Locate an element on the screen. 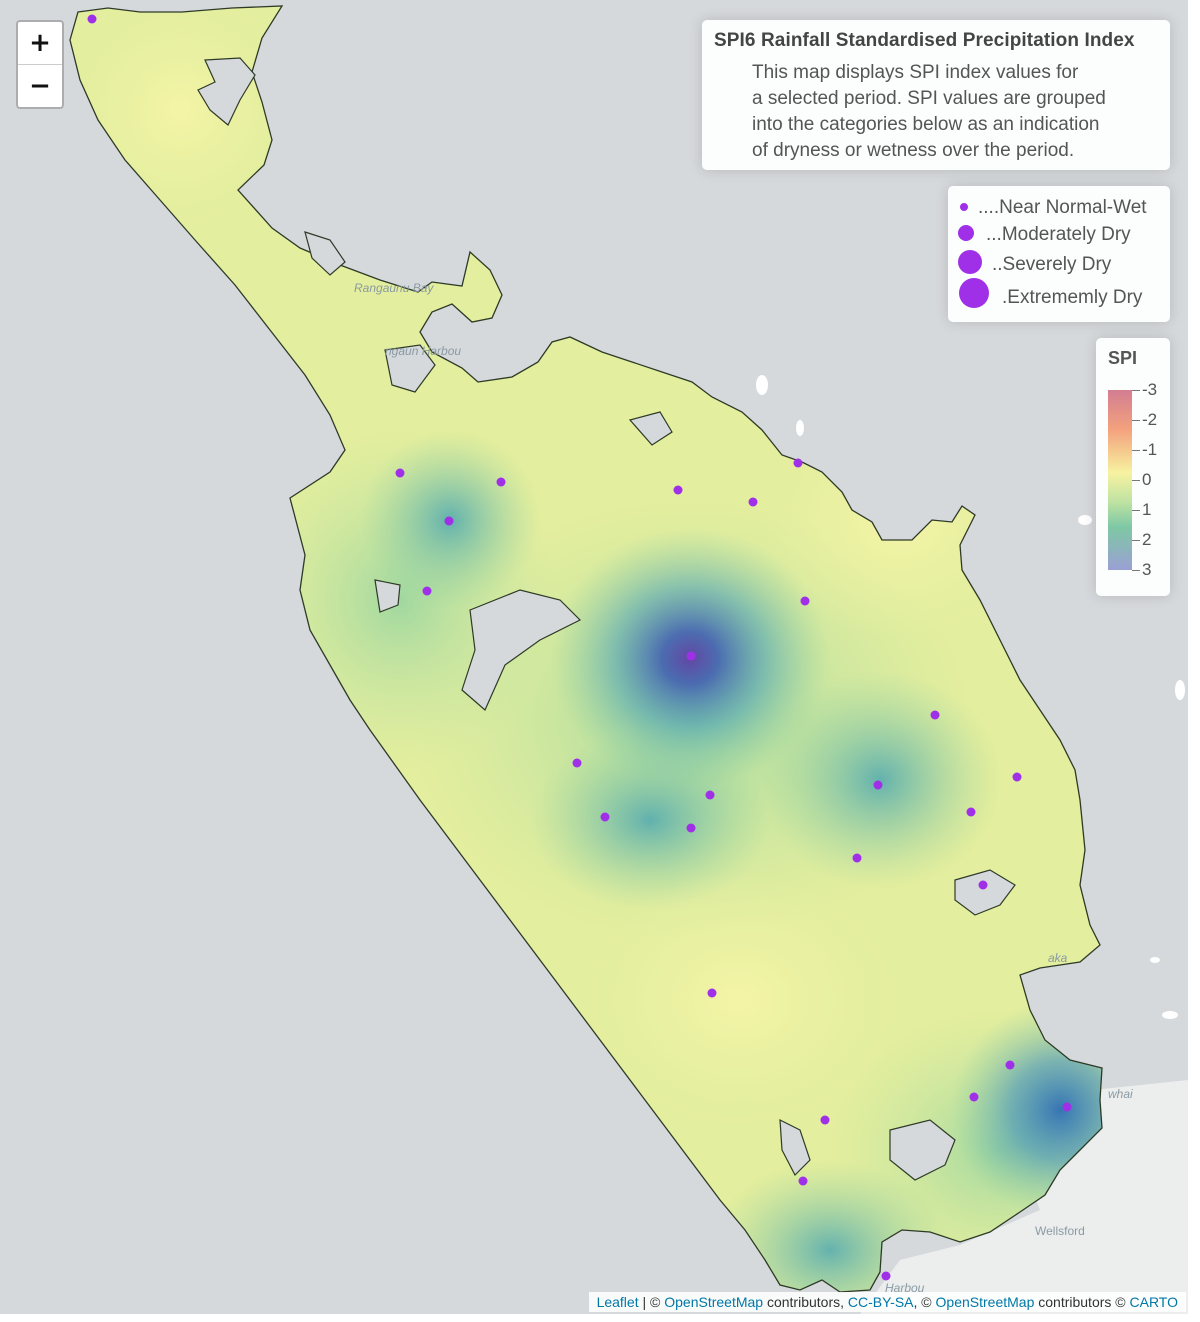  zoom-out-button: − is located at coordinates (40, 85).